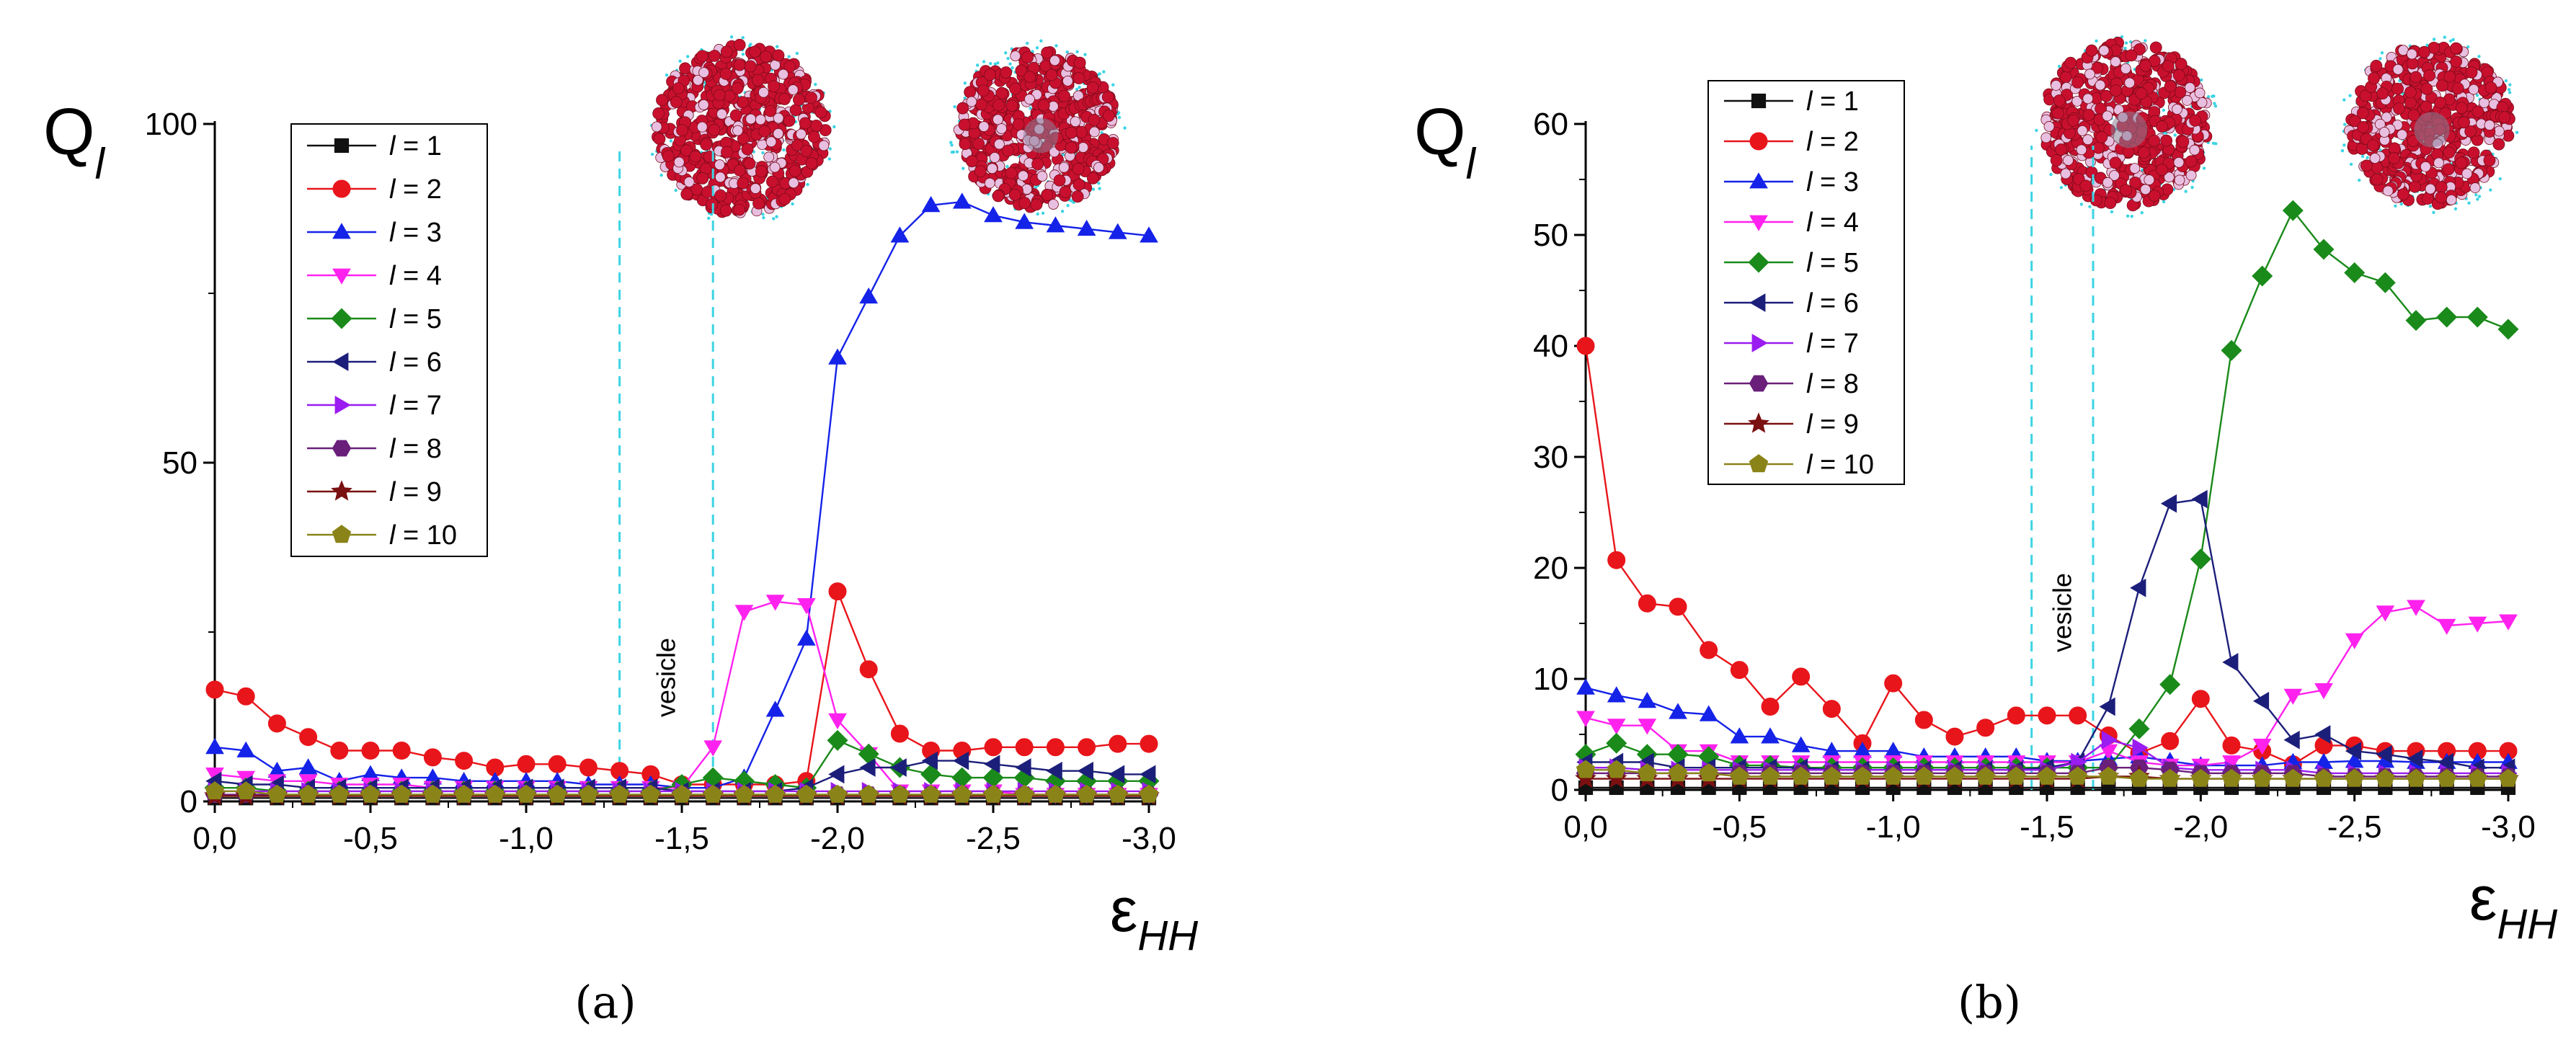  What do you see at coordinates (1167, 935) in the screenshot?
I see `x-axis-title-subscript: HH` at bounding box center [1167, 935].